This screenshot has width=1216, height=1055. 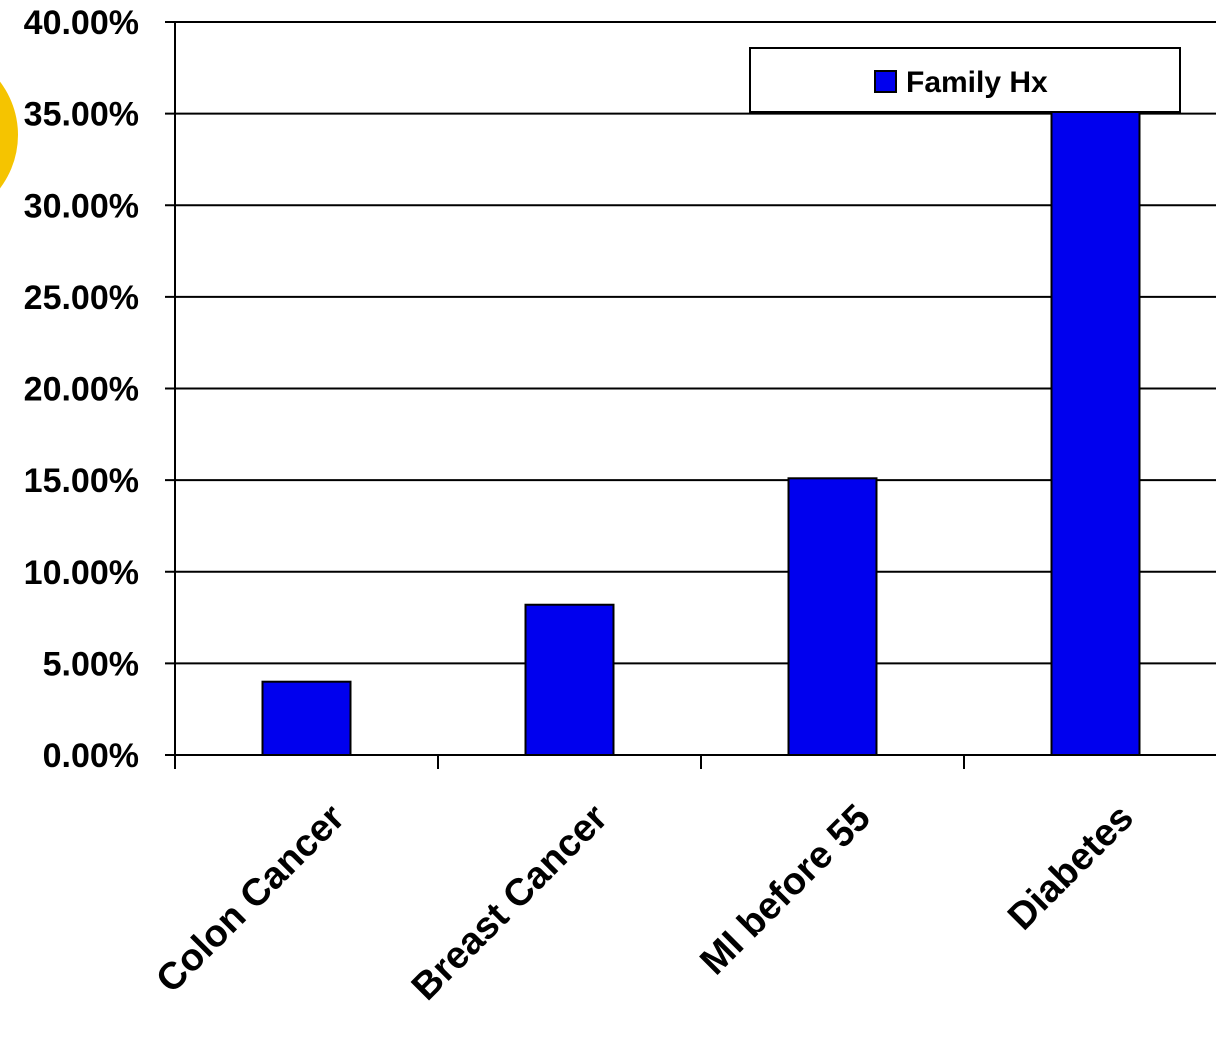 I want to click on y-tick-label: 5.00%, so click(x=91, y=664).